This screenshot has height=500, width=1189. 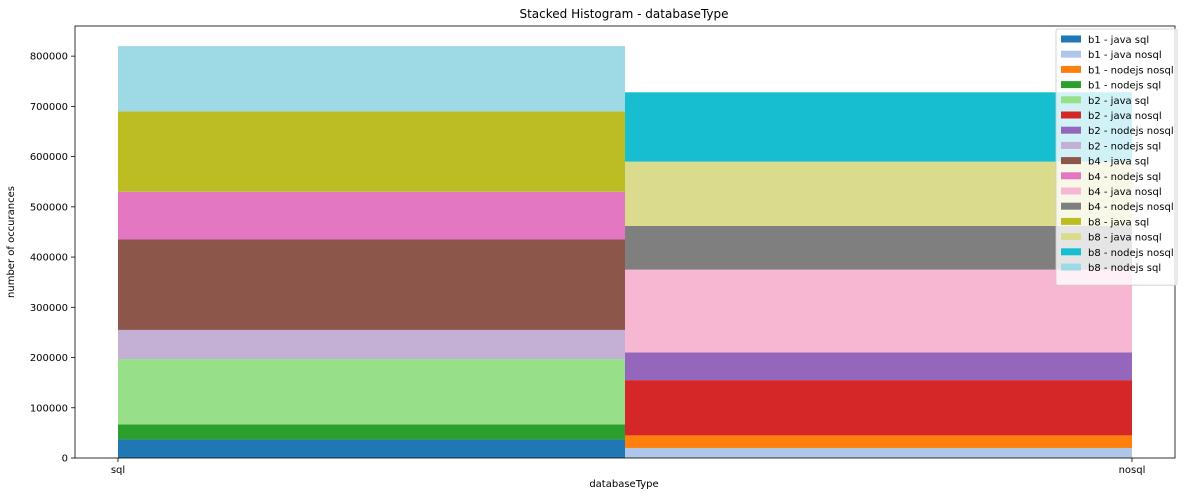 I want to click on y-tick-label: 600000, so click(x=49, y=157).